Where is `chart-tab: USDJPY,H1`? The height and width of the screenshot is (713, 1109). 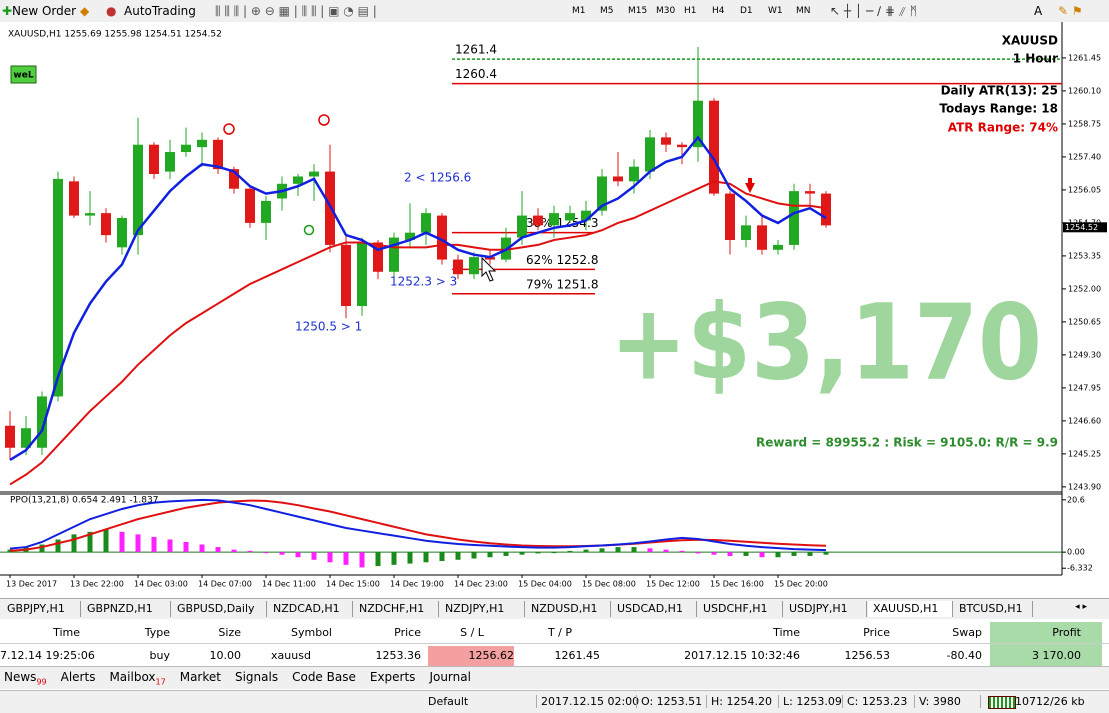
chart-tab: USDJPY,H1 is located at coordinates (825, 609).